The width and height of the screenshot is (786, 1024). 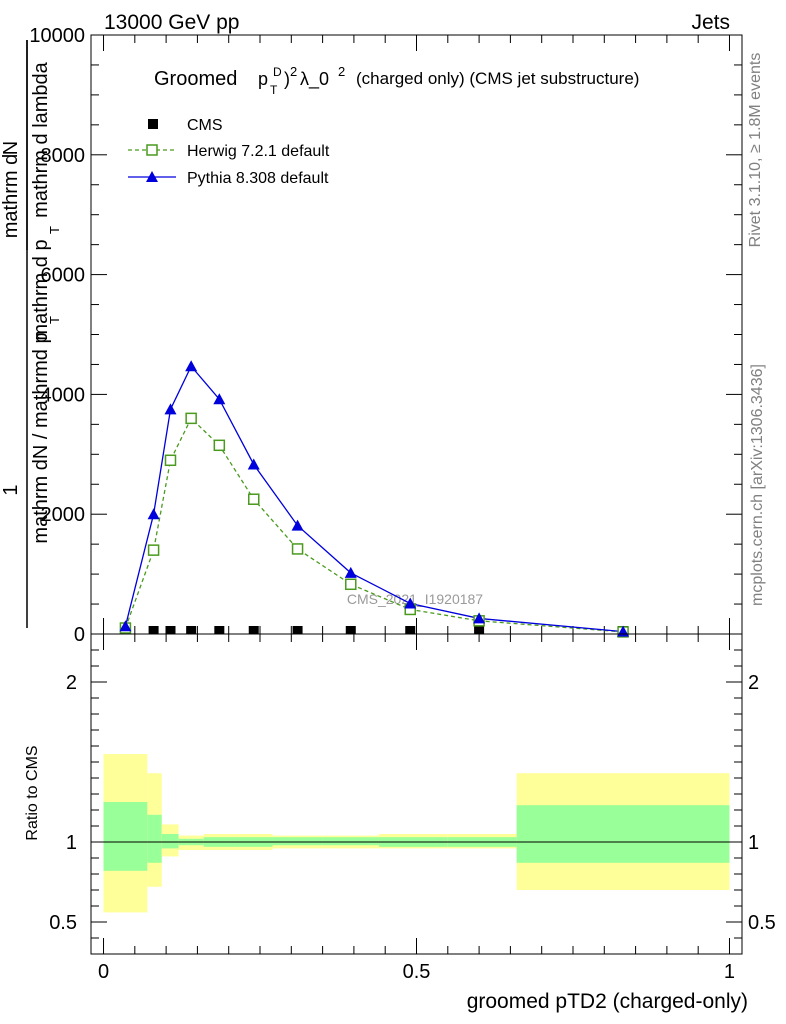 I want to click on ratio-xtick-label: 0.5, so click(x=417, y=972).